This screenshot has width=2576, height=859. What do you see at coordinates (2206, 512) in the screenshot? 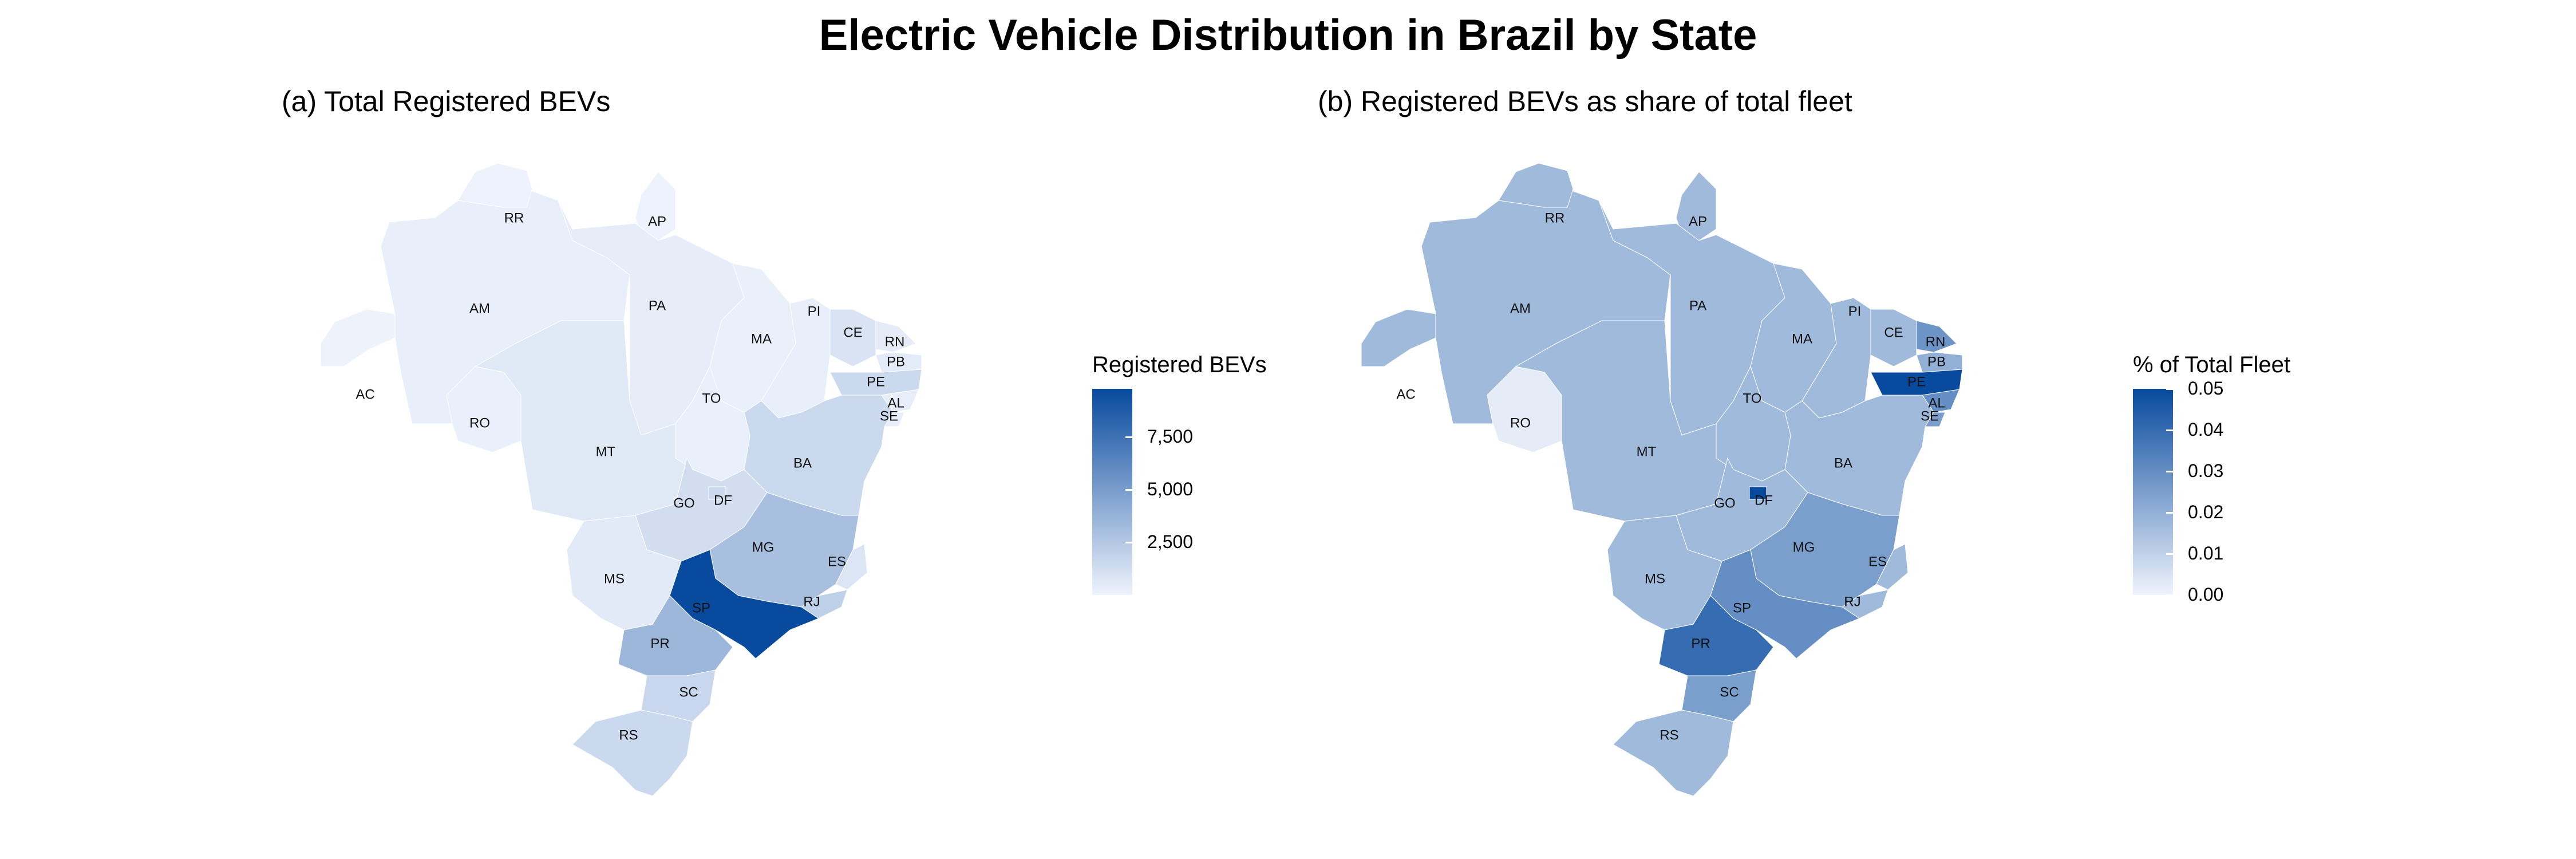
I see `legend-tick-label: 0.02` at bounding box center [2206, 512].